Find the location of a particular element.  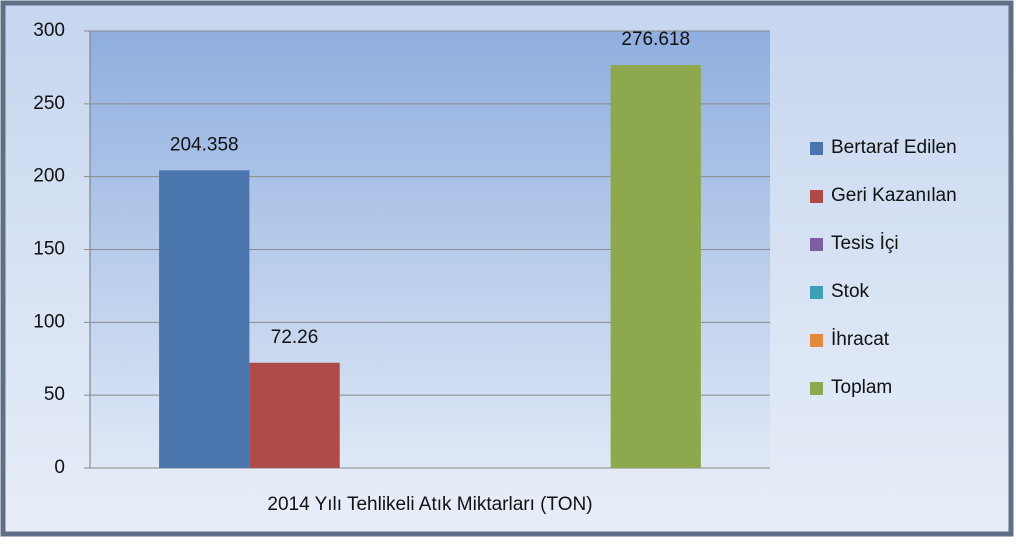

y-tick-label: 150 is located at coordinates (49, 249).